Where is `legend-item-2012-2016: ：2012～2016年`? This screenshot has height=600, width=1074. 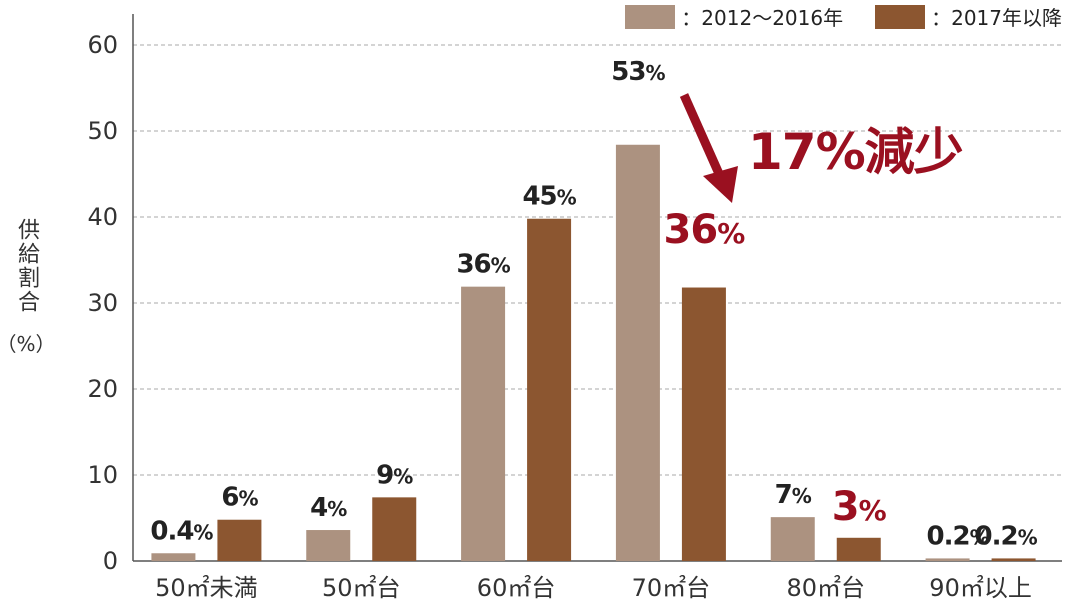 legend-item-2012-2016: ：2012～2016年 is located at coordinates (734, 16).